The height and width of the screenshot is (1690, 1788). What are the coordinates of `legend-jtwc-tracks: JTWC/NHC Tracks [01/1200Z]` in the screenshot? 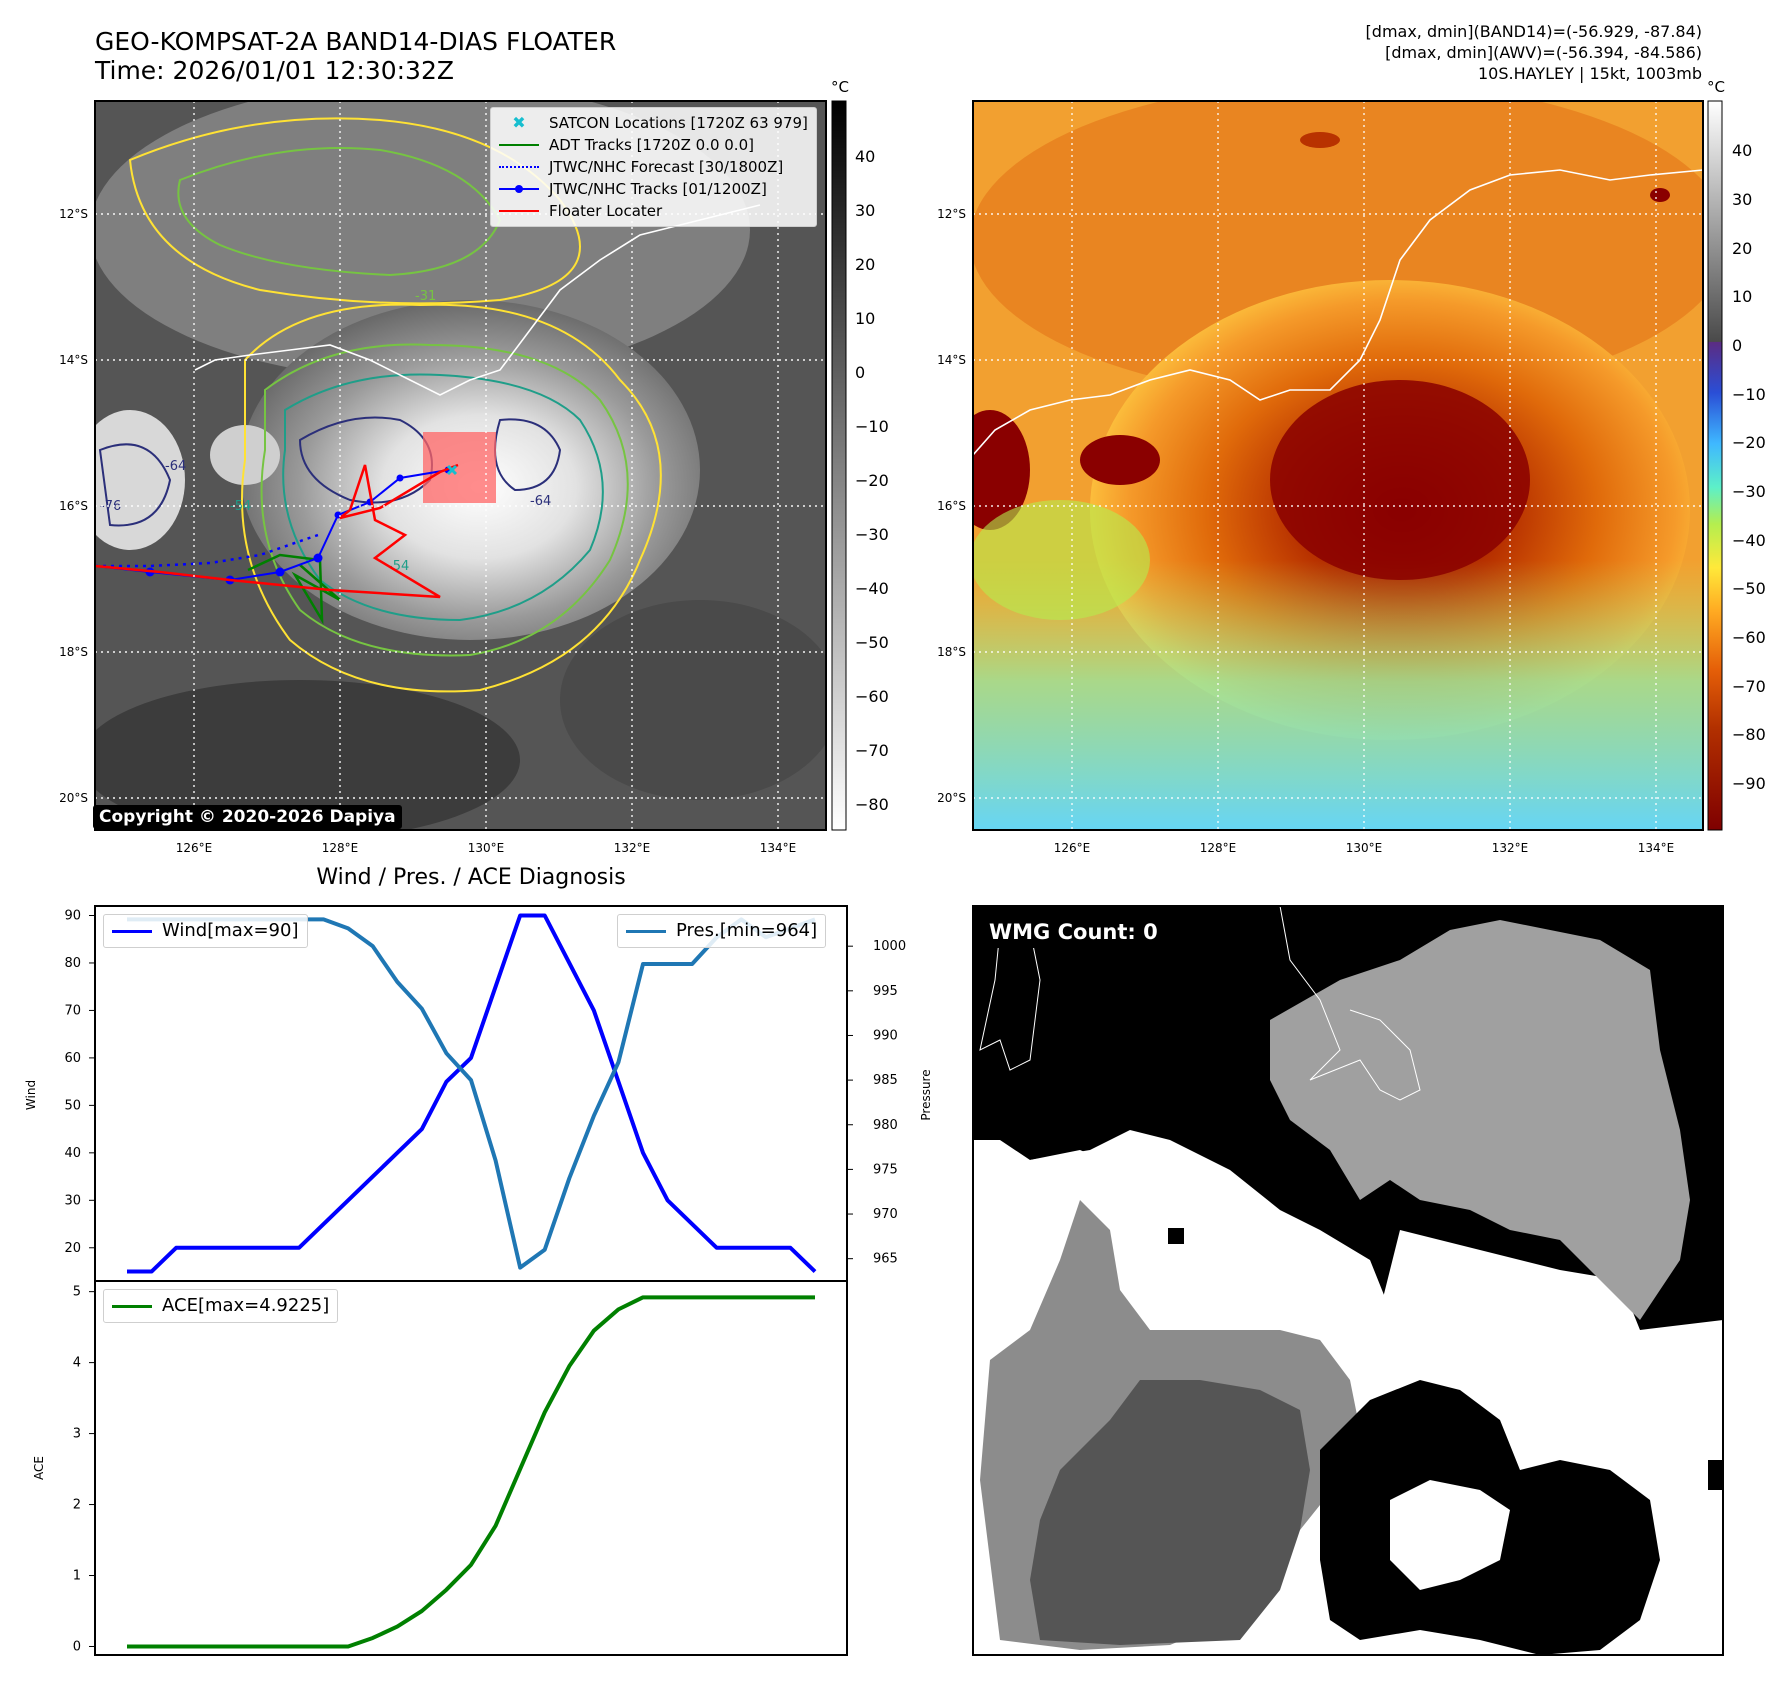 It's located at (653, 189).